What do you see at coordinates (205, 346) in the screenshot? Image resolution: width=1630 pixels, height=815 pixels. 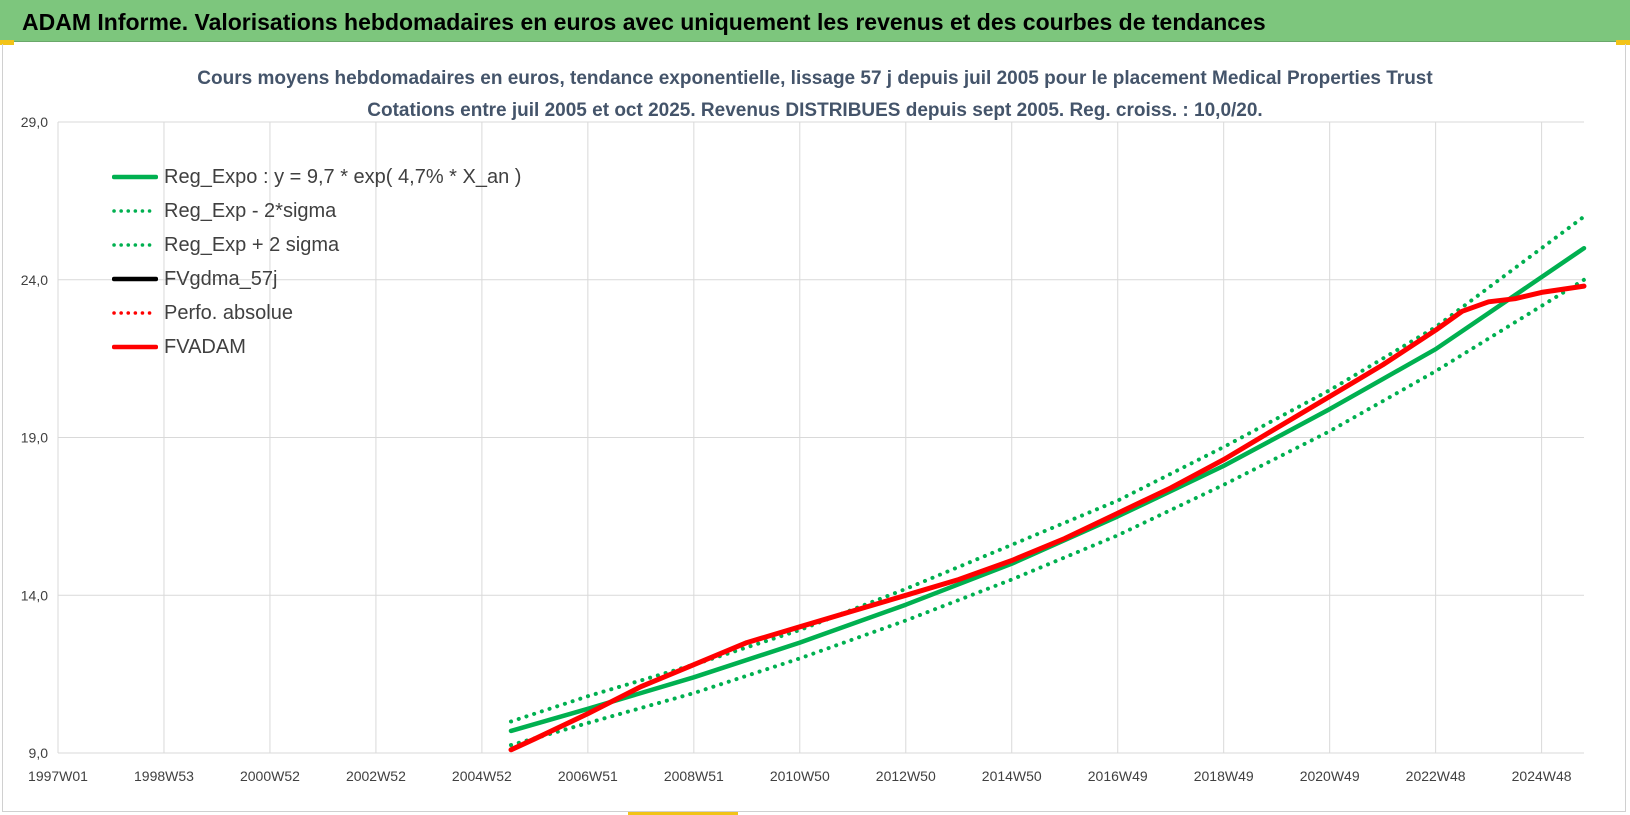 I see `legend-label: FVADAM` at bounding box center [205, 346].